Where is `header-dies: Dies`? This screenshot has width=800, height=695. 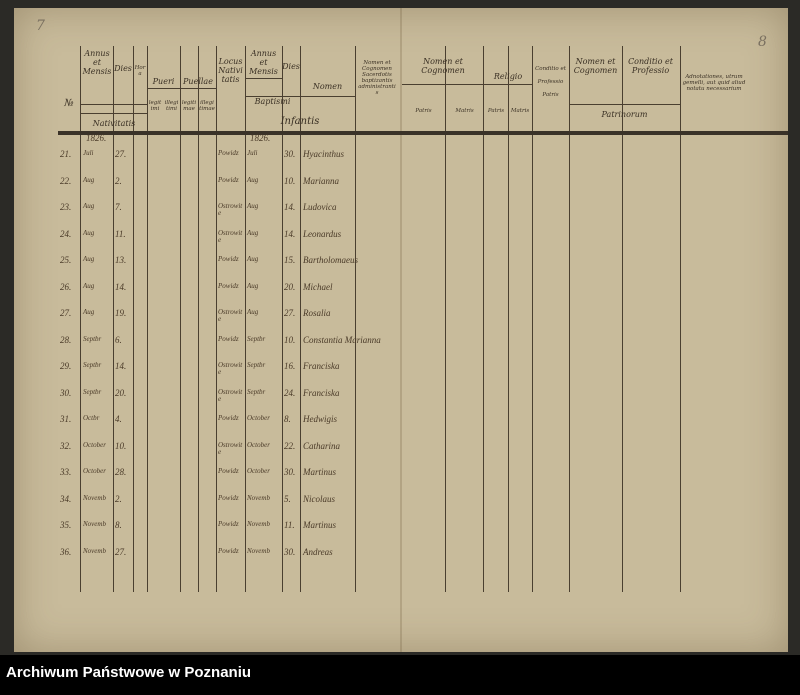 header-dies: Dies is located at coordinates (123, 68).